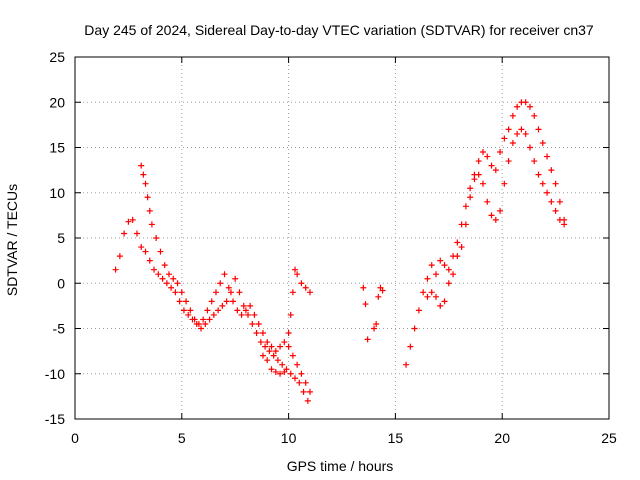  What do you see at coordinates (57, 148) in the screenshot?
I see `y-tick-label: 15` at bounding box center [57, 148].